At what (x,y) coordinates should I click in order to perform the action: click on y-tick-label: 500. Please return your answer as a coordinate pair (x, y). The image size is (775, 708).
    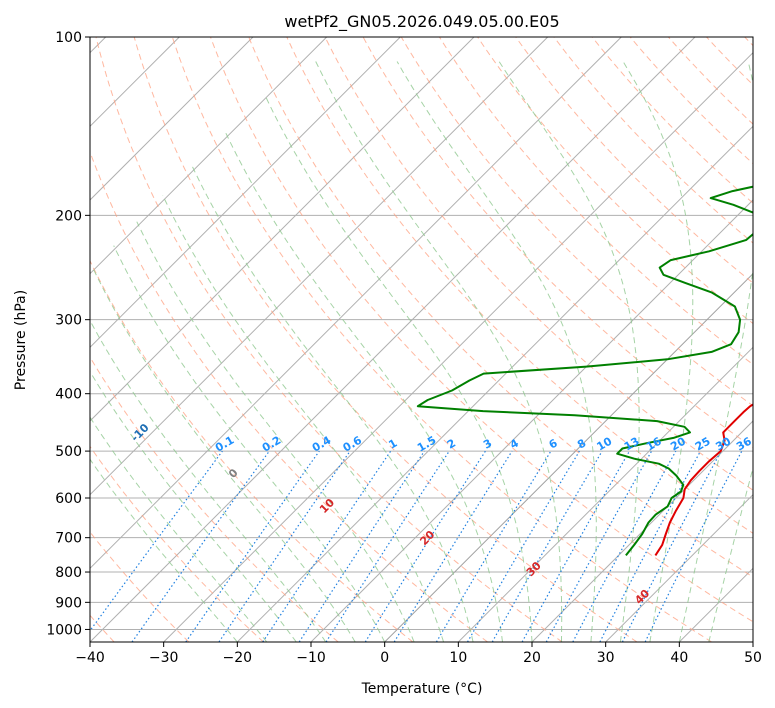
    Looking at the image, I should click on (68, 452).